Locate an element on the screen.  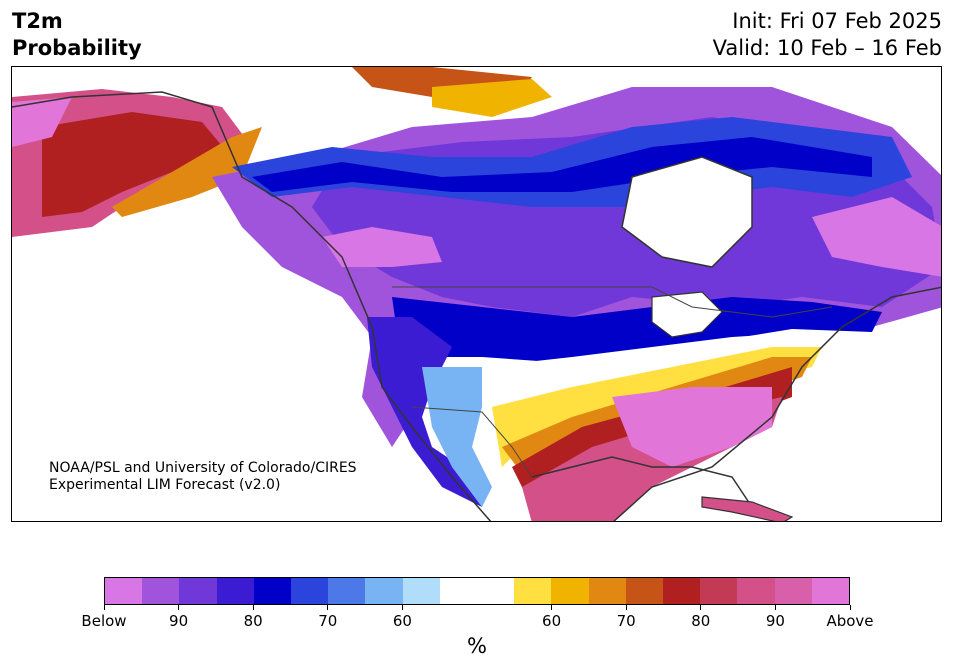
colorbar-unit: % is located at coordinates (477, 646).